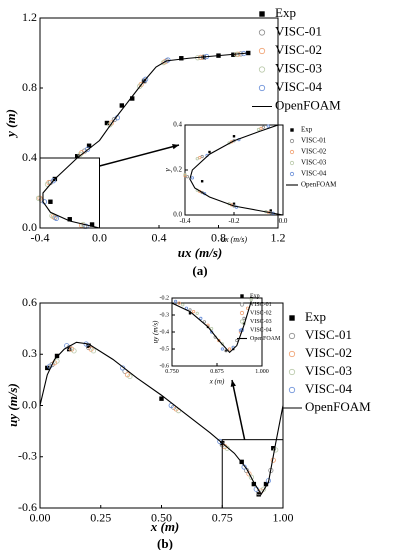 This screenshot has height=550, width=406. What do you see at coordinates (234, 221) in the screenshot?
I see `x-tick-label: -0.2` at bounding box center [234, 221].